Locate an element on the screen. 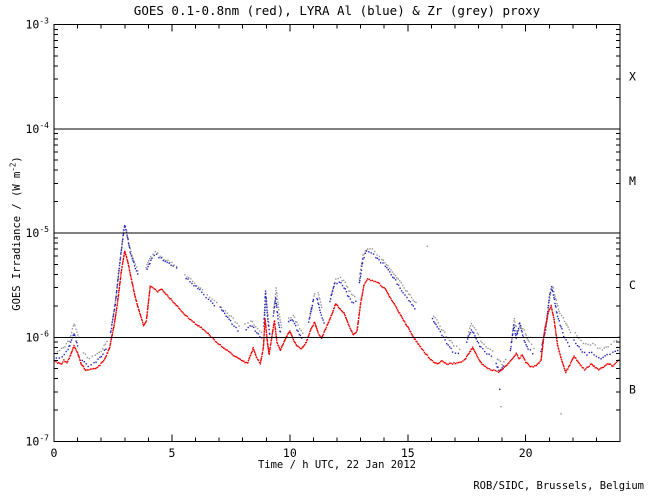 The image size is (650, 500). flare-class-label: C is located at coordinates (632, 285).